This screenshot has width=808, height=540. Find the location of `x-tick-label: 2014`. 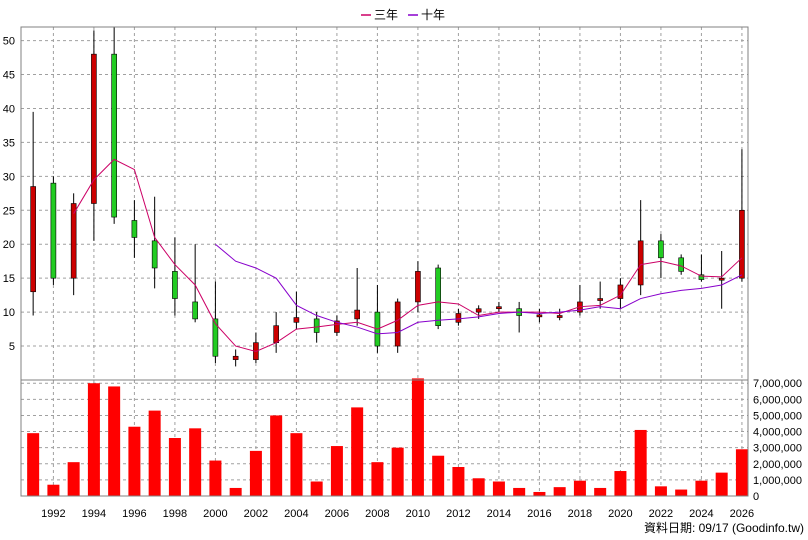

x-tick-label: 2014 is located at coordinates (499, 514).